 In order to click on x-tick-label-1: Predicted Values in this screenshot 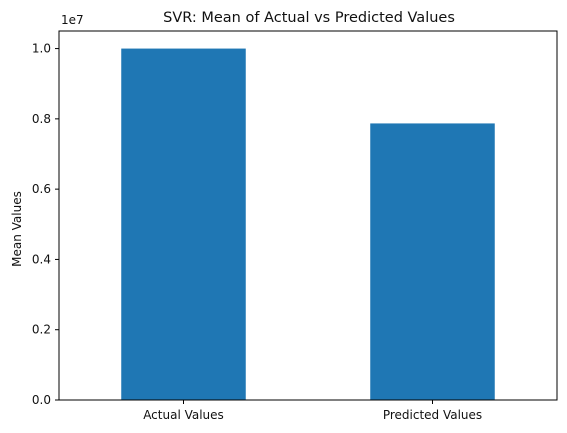, I will do `click(432, 415)`.